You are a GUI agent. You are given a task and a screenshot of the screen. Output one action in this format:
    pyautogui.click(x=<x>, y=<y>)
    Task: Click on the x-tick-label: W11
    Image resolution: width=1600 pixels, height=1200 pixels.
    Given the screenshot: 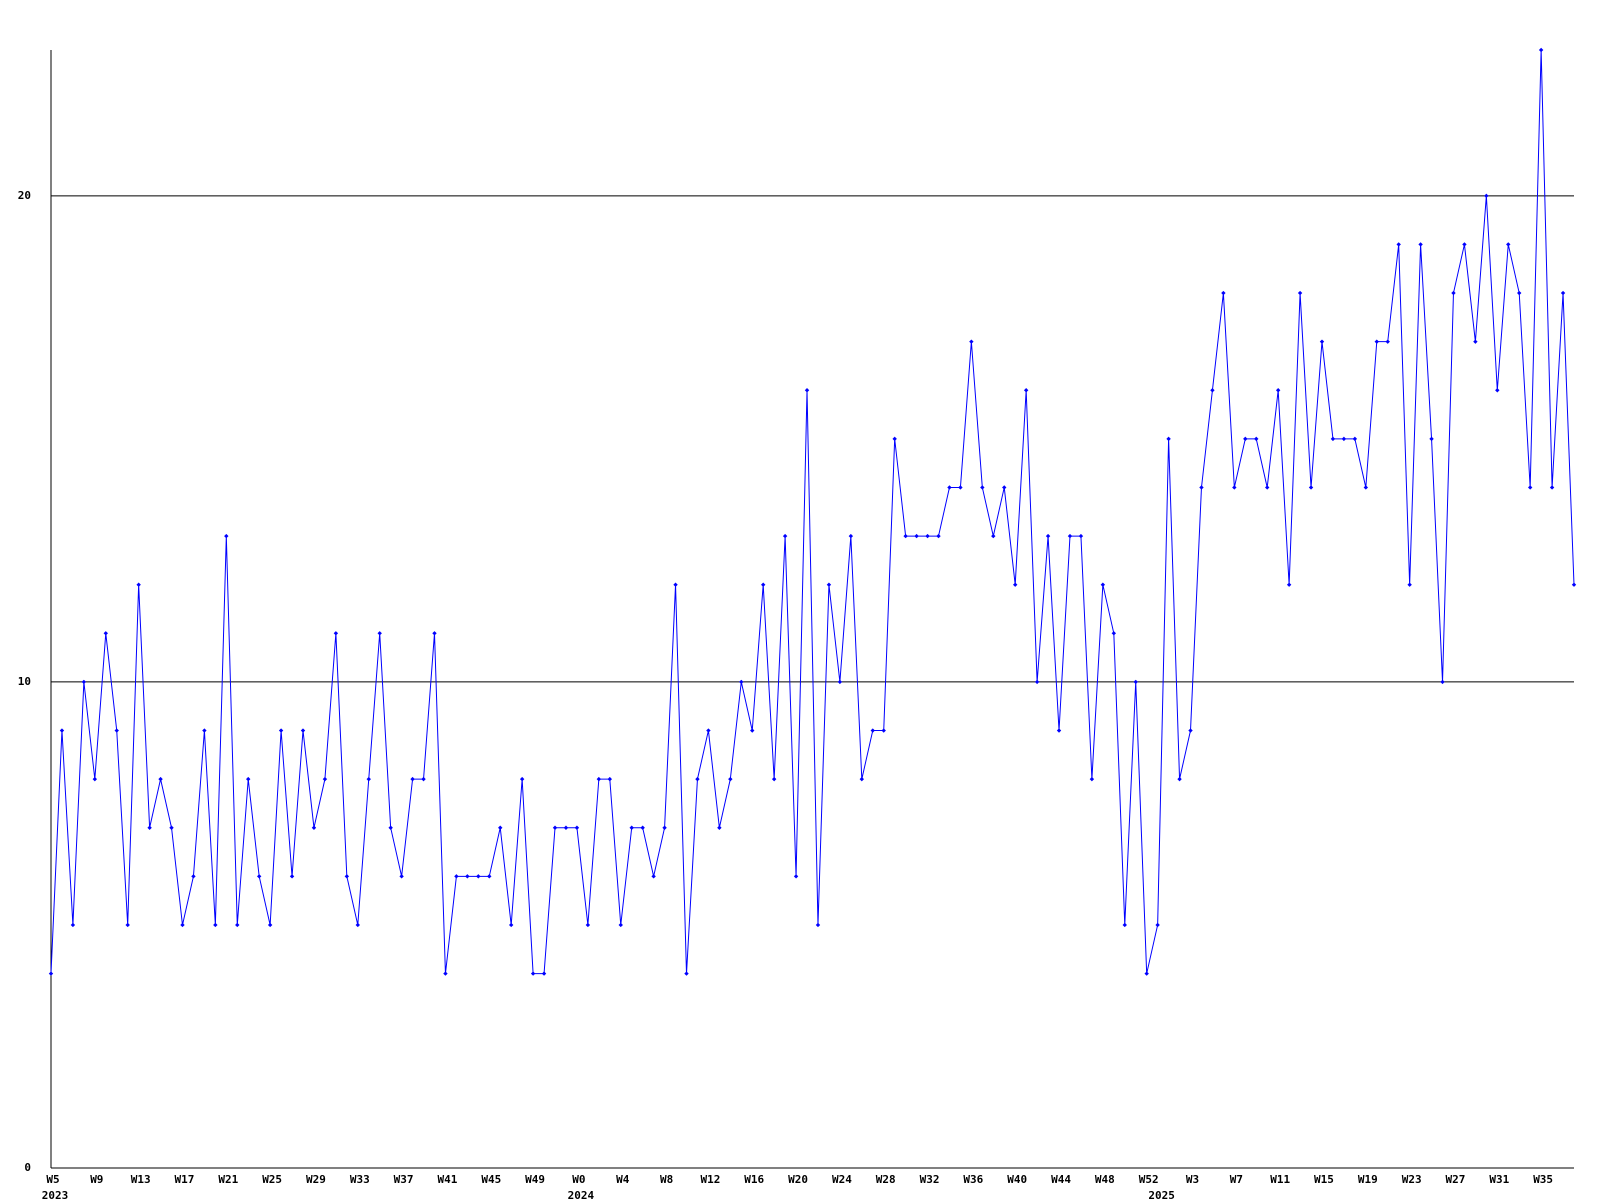 What is the action you would take?
    pyautogui.click(x=1280, y=1179)
    